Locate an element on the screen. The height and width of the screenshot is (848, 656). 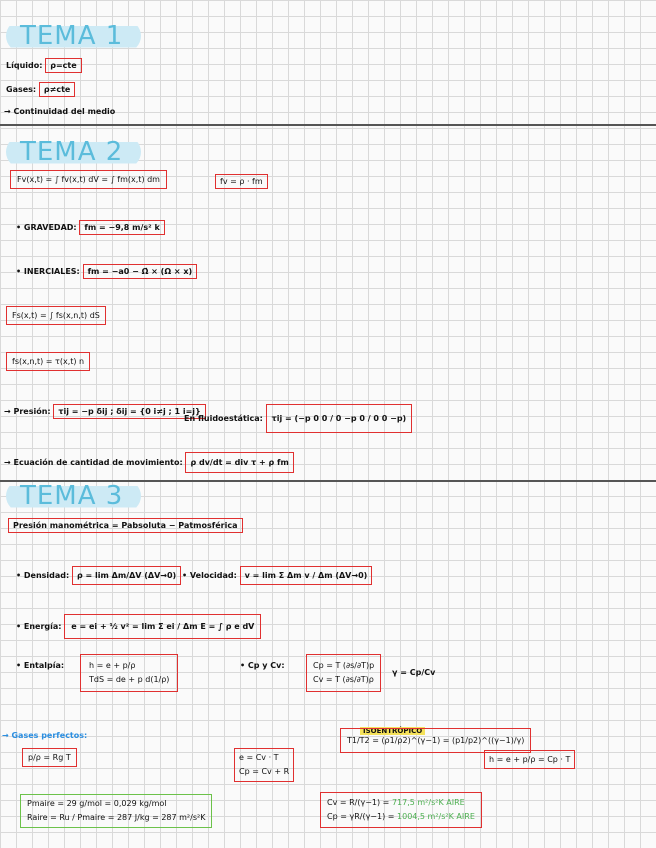
continuidad-text: → Continuidad del medio is located at coordinates (60, 111).